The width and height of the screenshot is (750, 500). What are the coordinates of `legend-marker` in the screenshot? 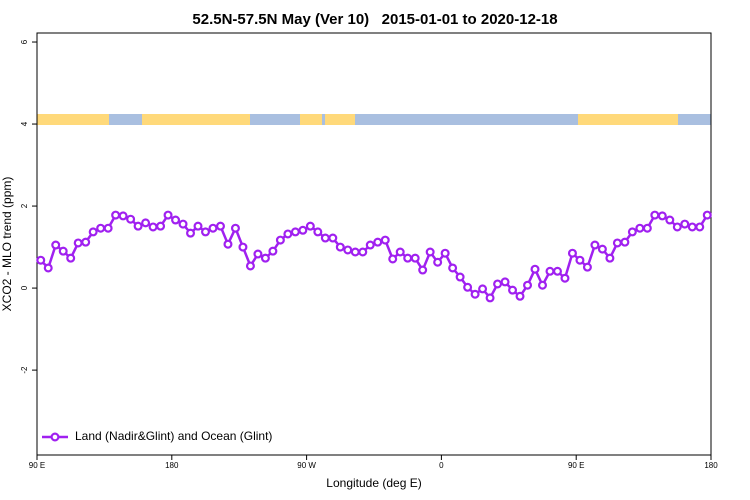 It's located at (55, 437).